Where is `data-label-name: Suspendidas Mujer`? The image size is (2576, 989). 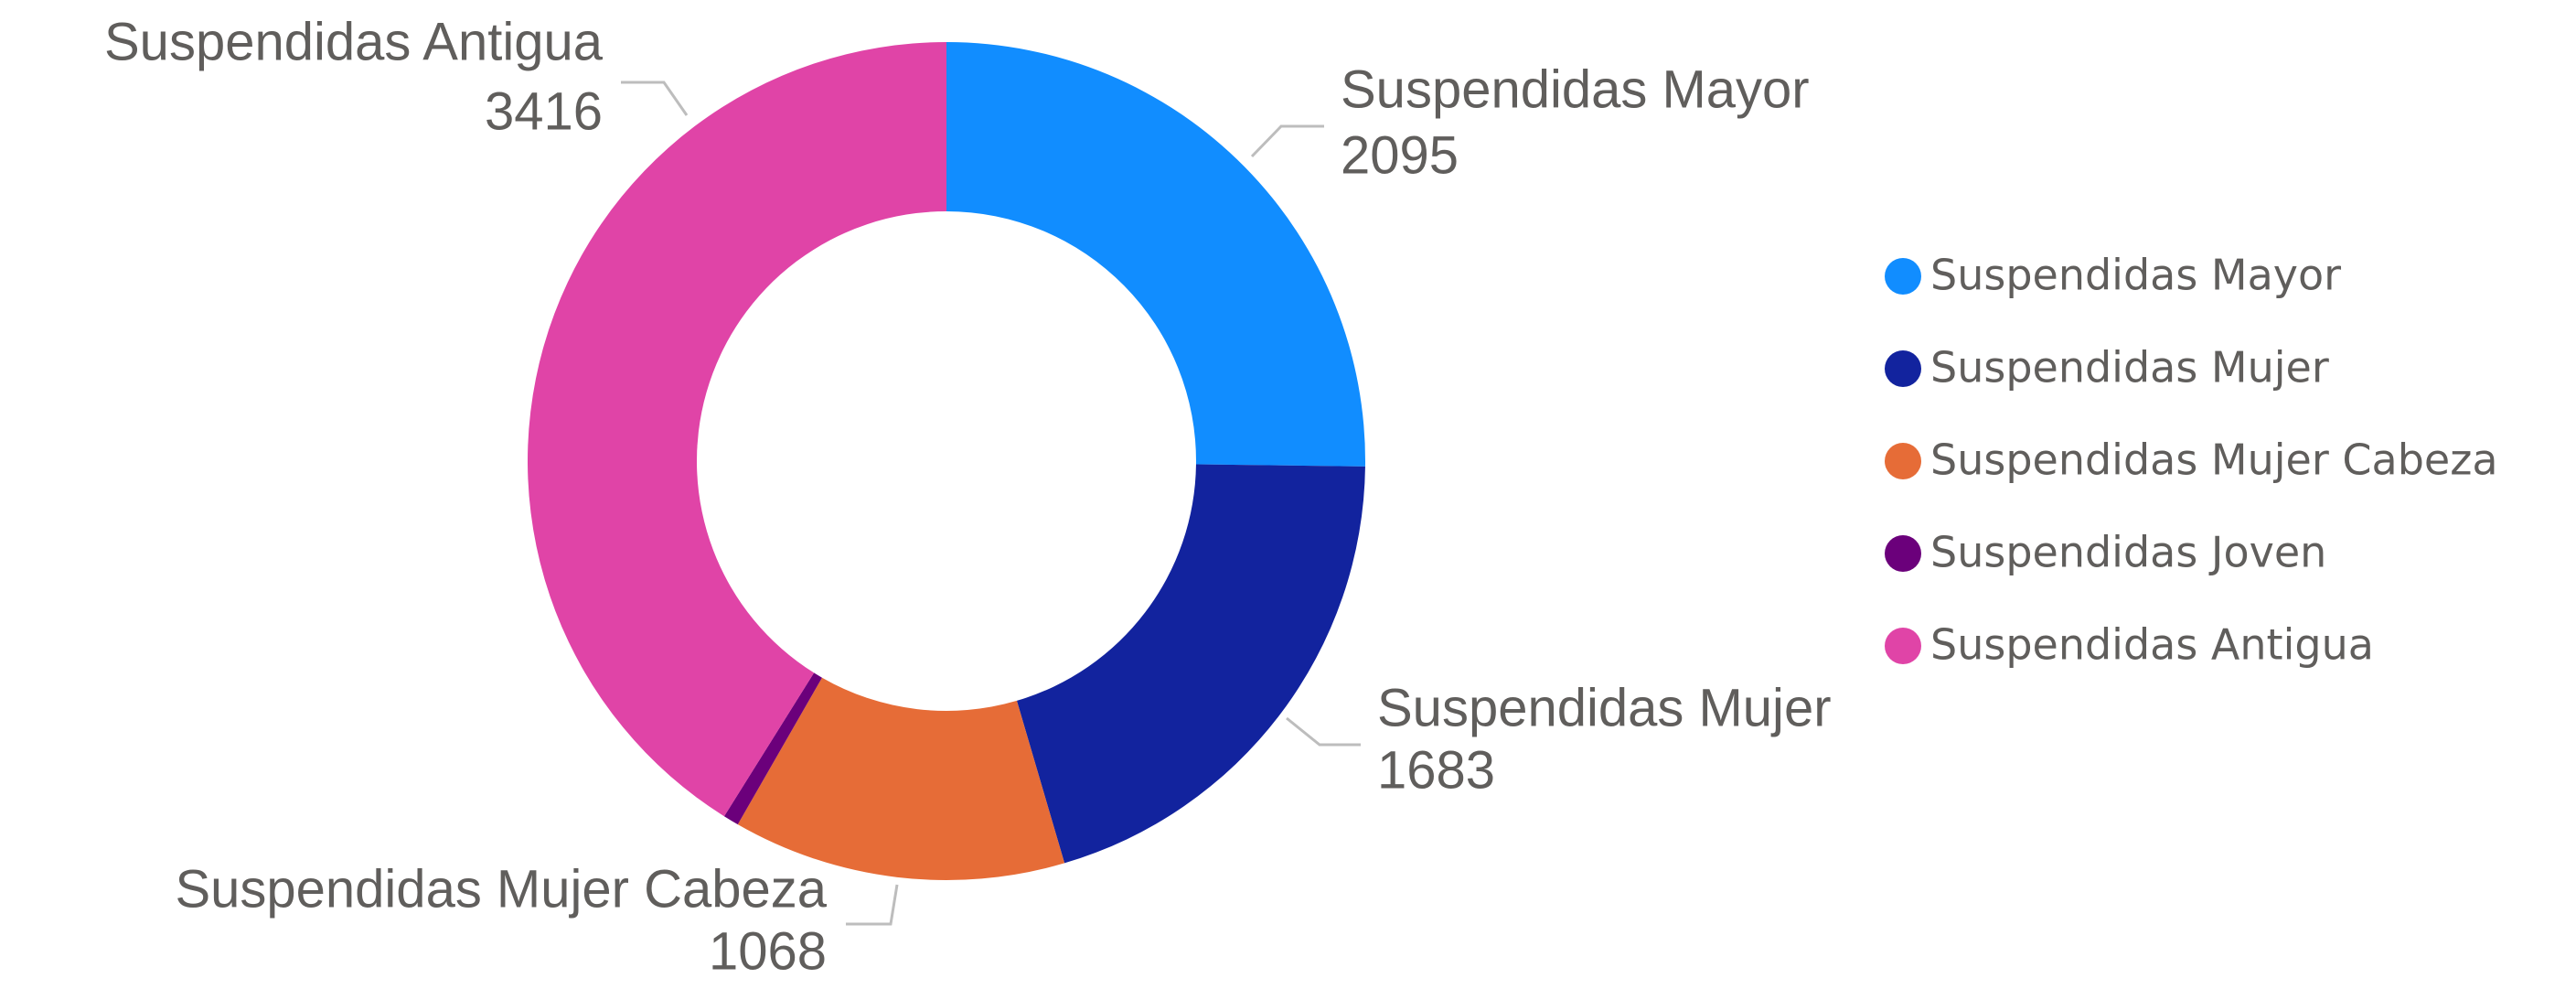
data-label-name: Suspendidas Mujer is located at coordinates (1604, 707).